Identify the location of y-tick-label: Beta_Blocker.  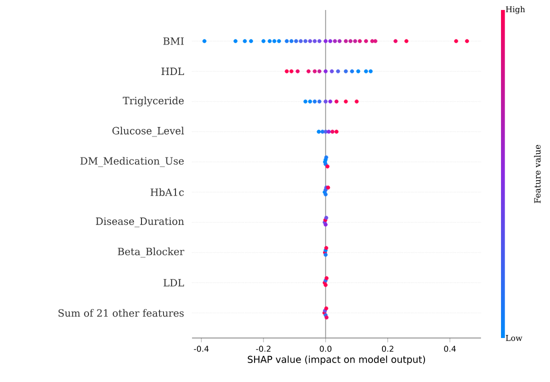
(151, 253).